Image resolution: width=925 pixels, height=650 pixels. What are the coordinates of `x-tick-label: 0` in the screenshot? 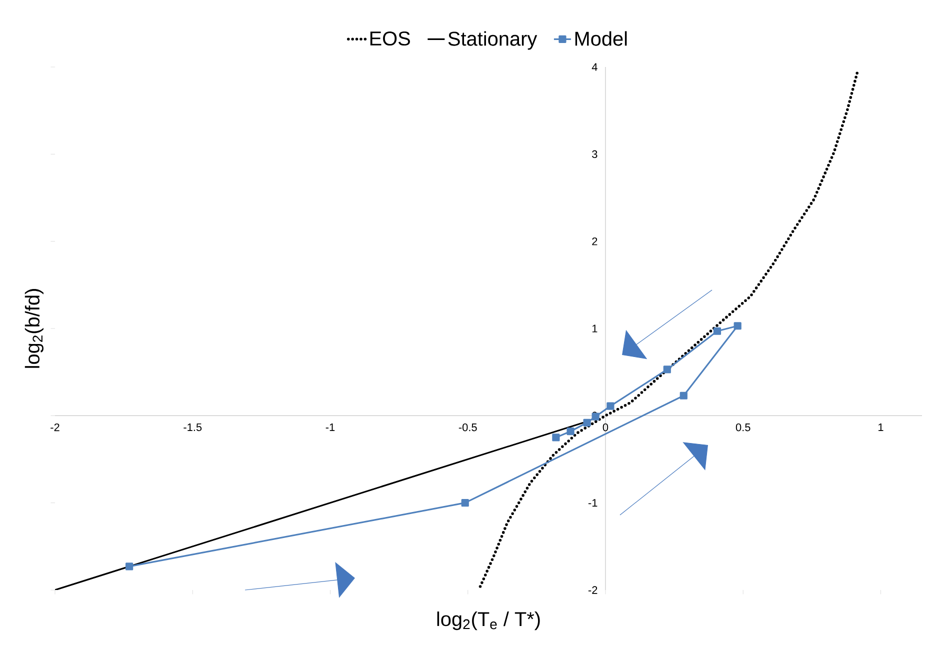 It's located at (605, 427).